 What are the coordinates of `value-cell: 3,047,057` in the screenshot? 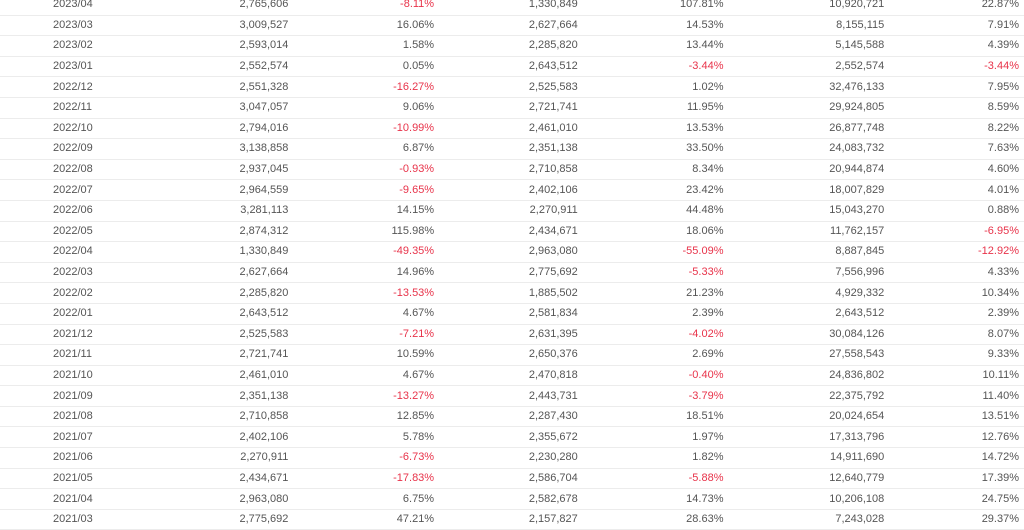 It's located at (220, 108).